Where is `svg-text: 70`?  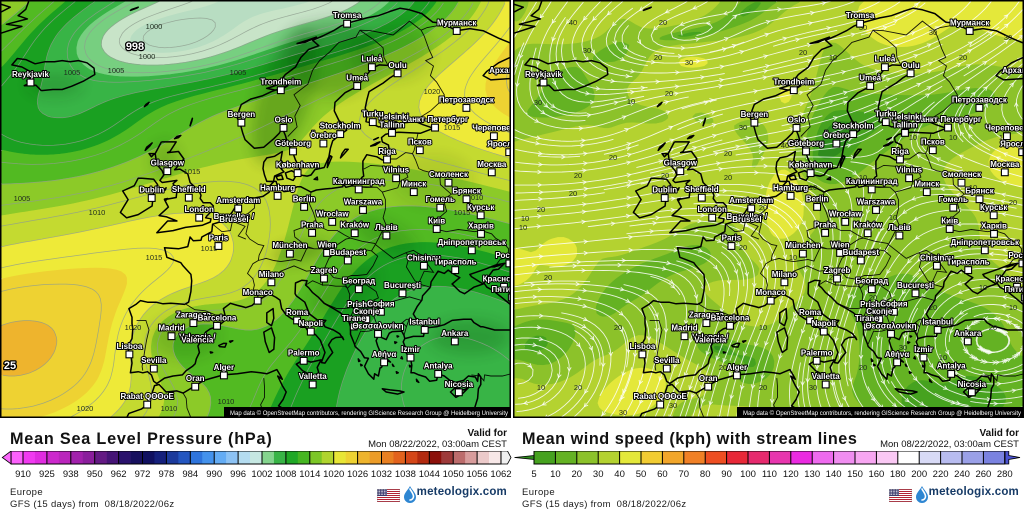
svg-text: 70 is located at coordinates (684, 474).